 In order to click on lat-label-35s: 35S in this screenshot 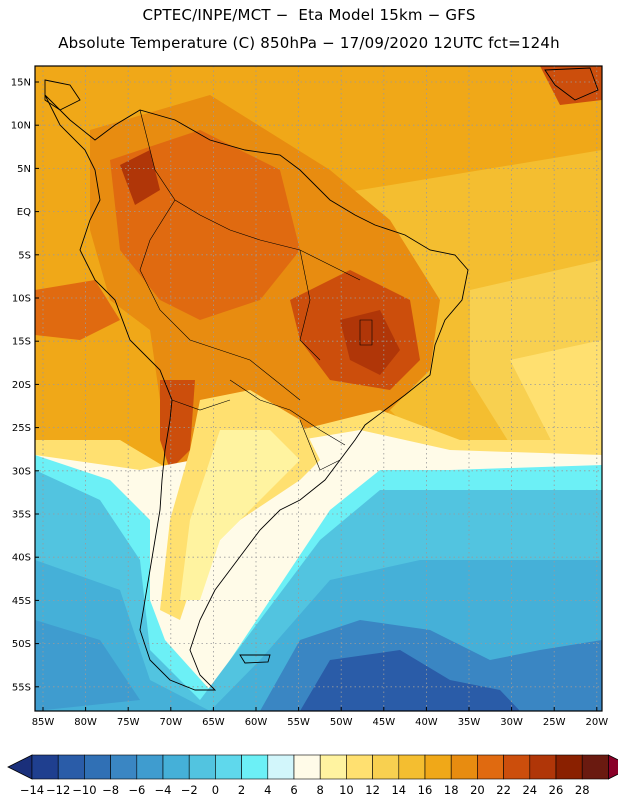, I will do `click(21, 515)`.